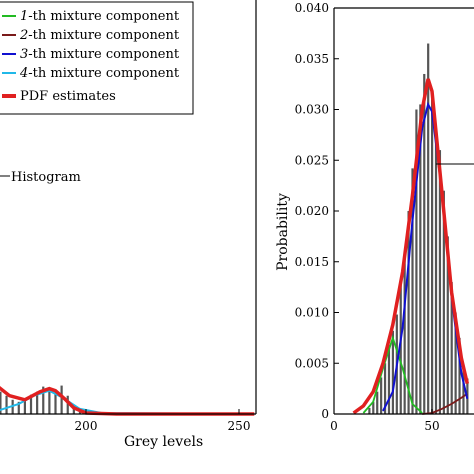 This screenshot has height=474, width=474. What do you see at coordinates (312, 8) in the screenshot?
I see `right-y-tick-label: 0.040` at bounding box center [312, 8].